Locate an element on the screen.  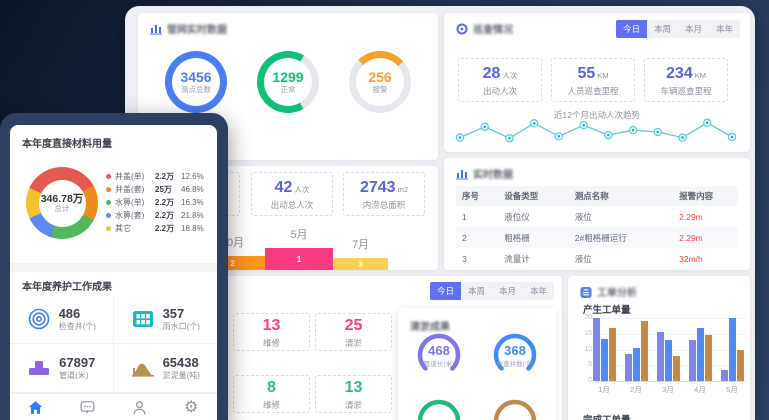
card-title-row: 工单分析 is located at coordinates (608, 291).